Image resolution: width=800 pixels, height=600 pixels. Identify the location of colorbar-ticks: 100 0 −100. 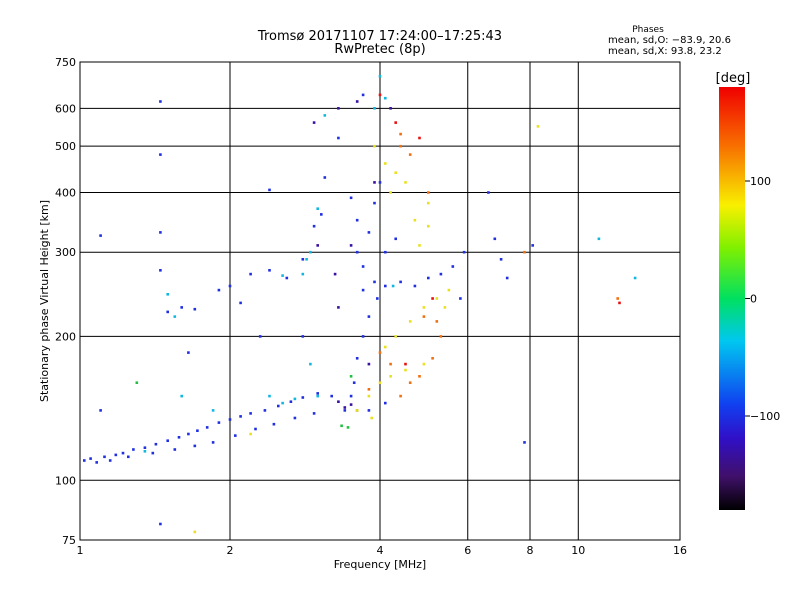
(762, 299).